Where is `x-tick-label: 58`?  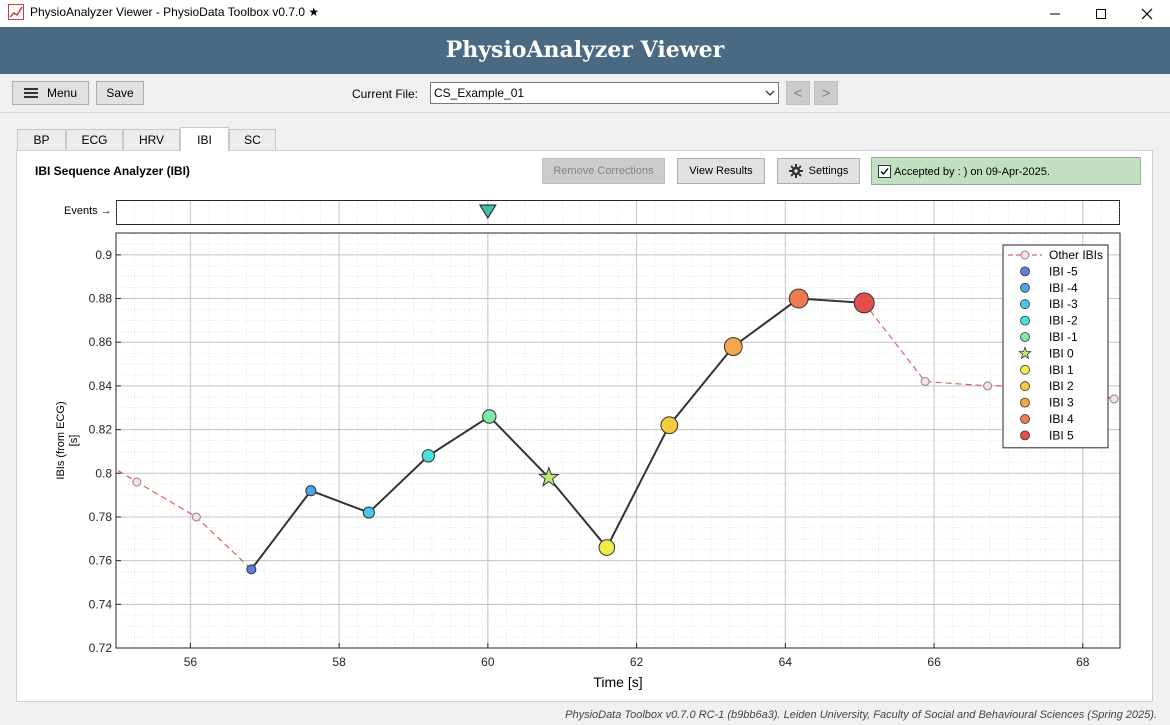 x-tick-label: 58 is located at coordinates (339, 662).